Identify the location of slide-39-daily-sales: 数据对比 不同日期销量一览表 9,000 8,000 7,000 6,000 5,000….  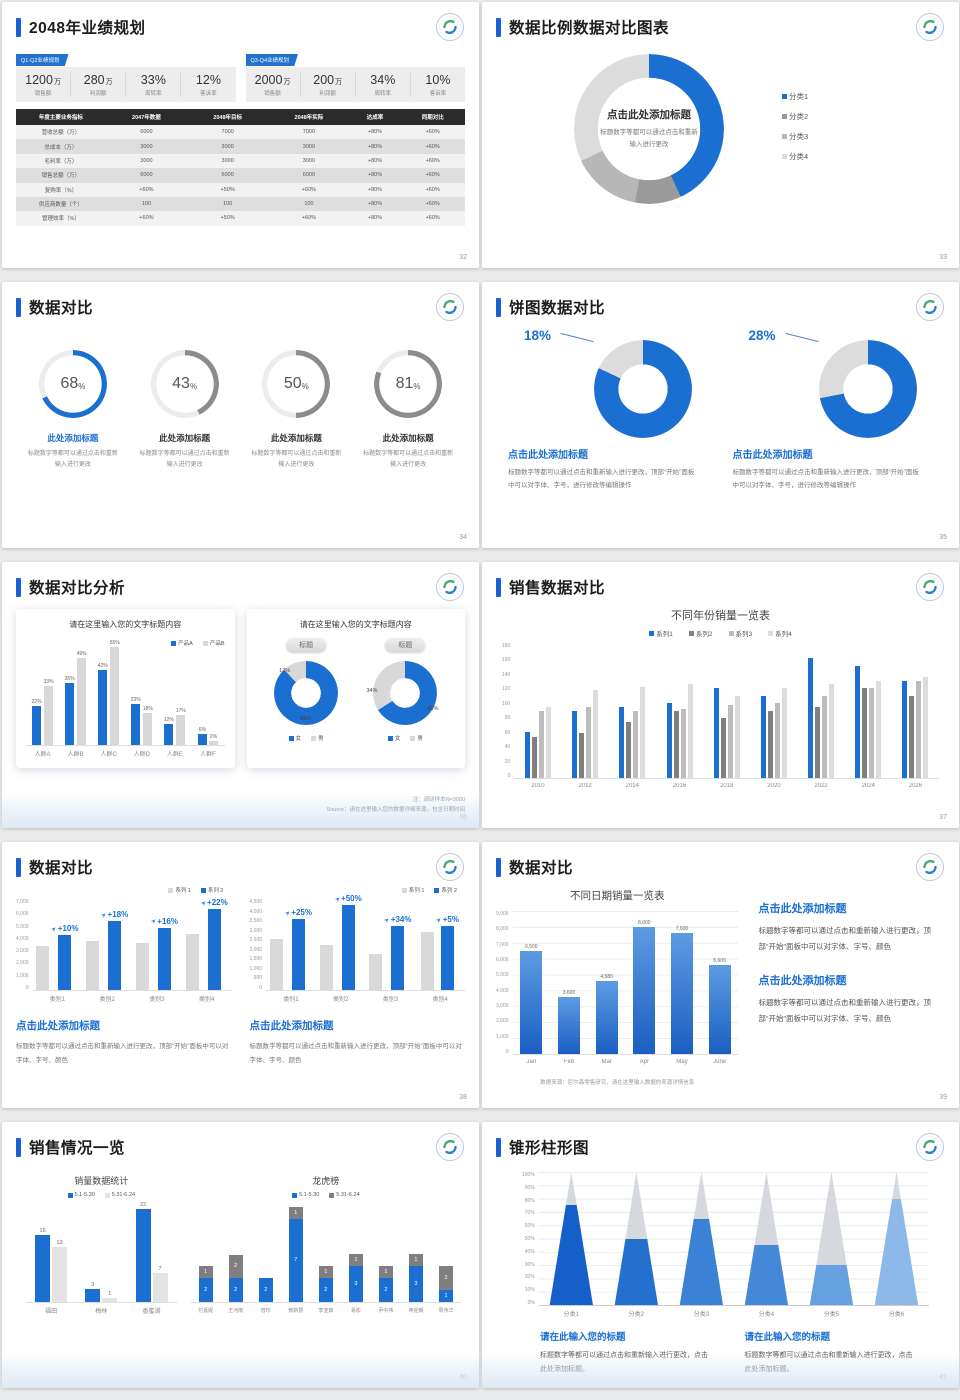
(720, 975).